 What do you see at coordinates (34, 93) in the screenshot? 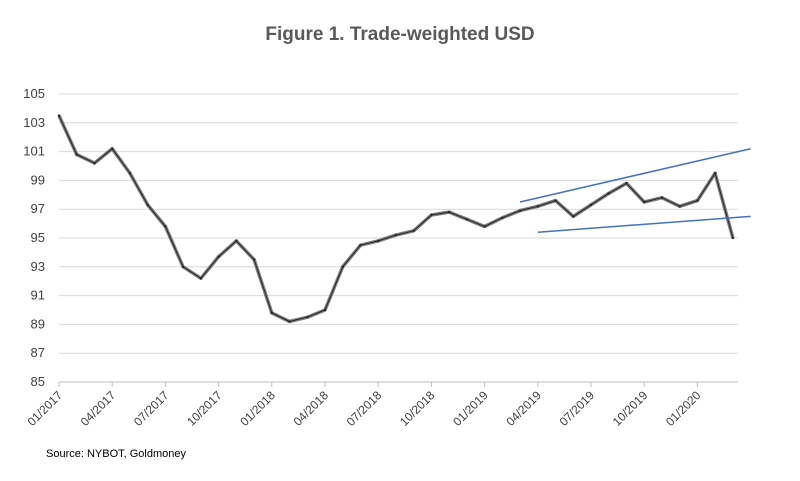
I see `y-tick-label: 105` at bounding box center [34, 93].